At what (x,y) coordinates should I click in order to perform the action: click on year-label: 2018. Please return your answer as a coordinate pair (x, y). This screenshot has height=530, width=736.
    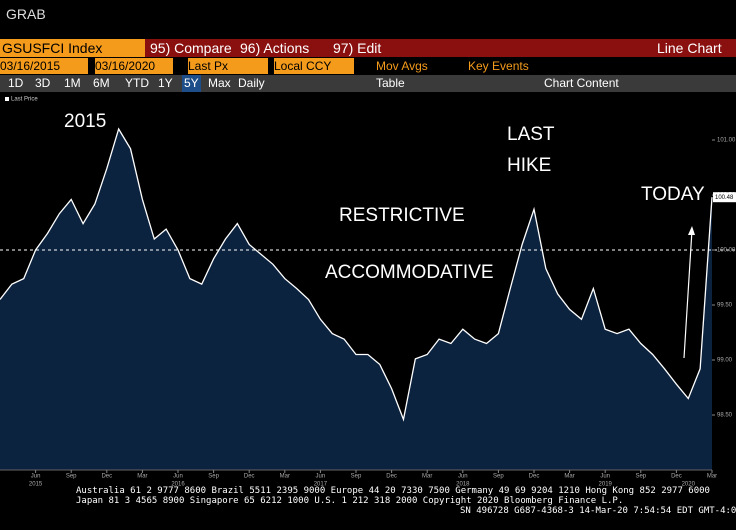
    Looking at the image, I should click on (463, 485).